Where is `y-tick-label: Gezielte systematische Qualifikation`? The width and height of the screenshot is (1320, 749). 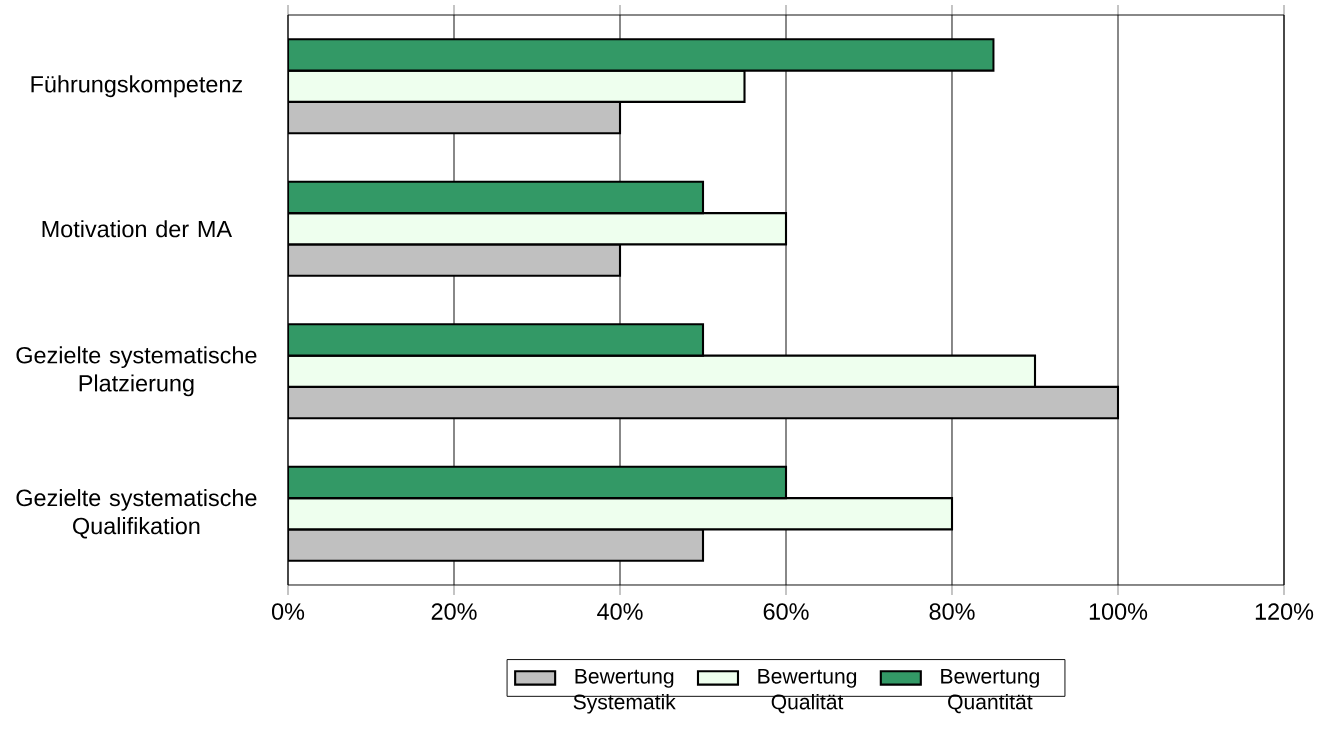 y-tick-label: Gezielte systematische Qualifikation is located at coordinates (136, 513).